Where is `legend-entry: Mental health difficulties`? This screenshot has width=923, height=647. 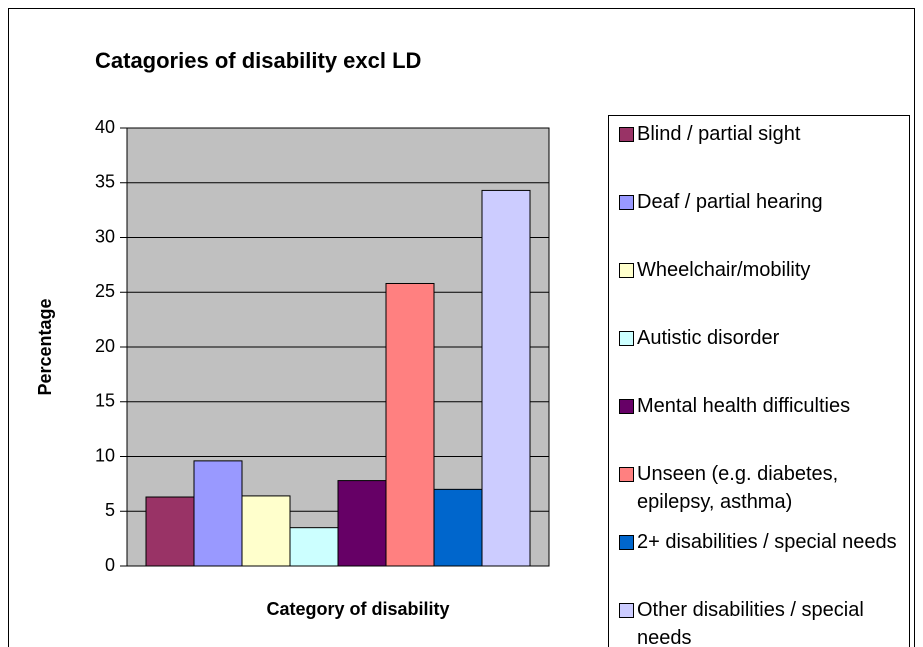 legend-entry: Mental health difficulties is located at coordinates (761, 406).